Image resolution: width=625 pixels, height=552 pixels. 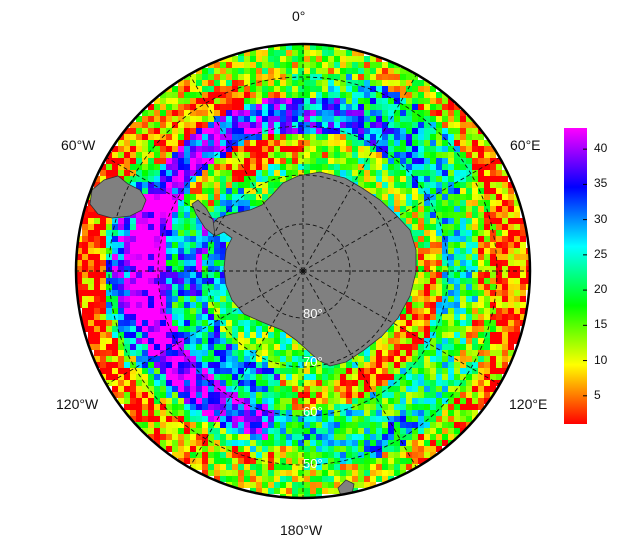 I want to click on colorbar-tick-marks, so click(x=585, y=272).